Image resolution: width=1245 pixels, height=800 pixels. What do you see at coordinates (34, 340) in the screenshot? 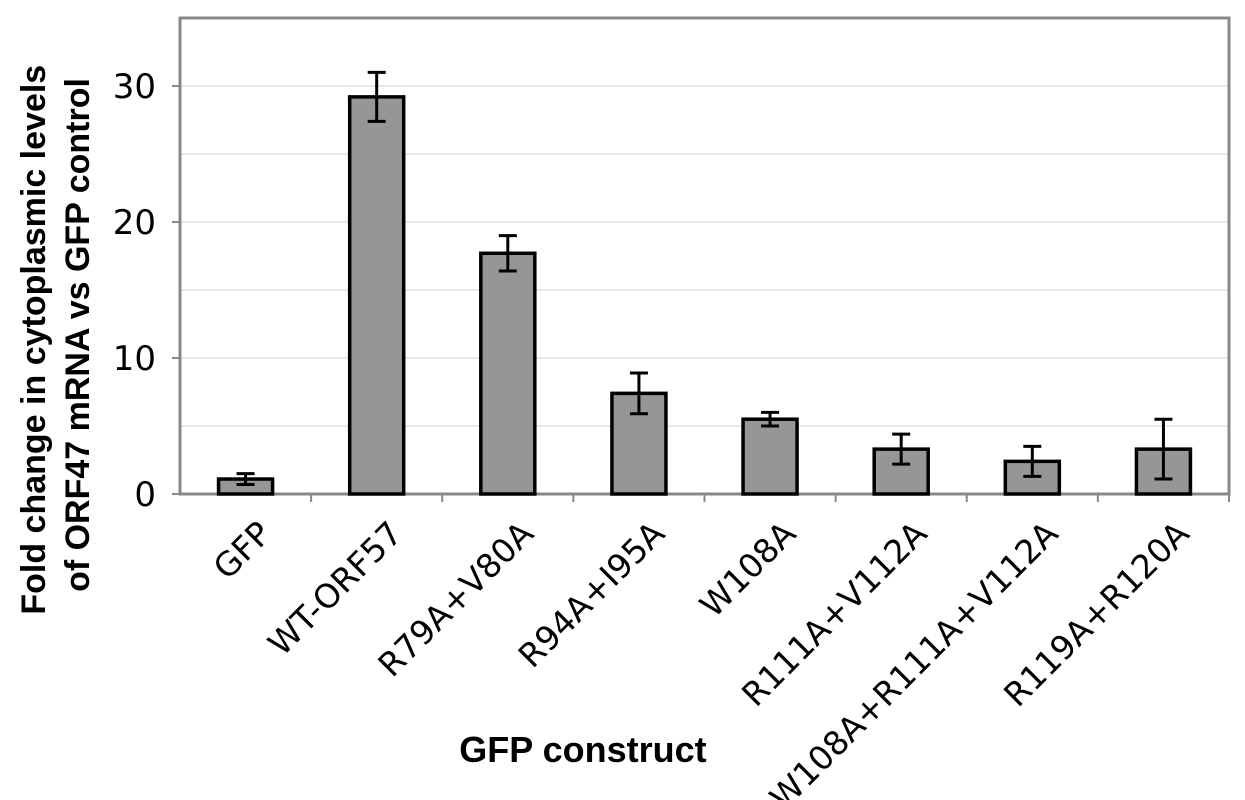
I see `y-axis-title-line-1: Fold change in cytoplasmic levels` at bounding box center [34, 340].